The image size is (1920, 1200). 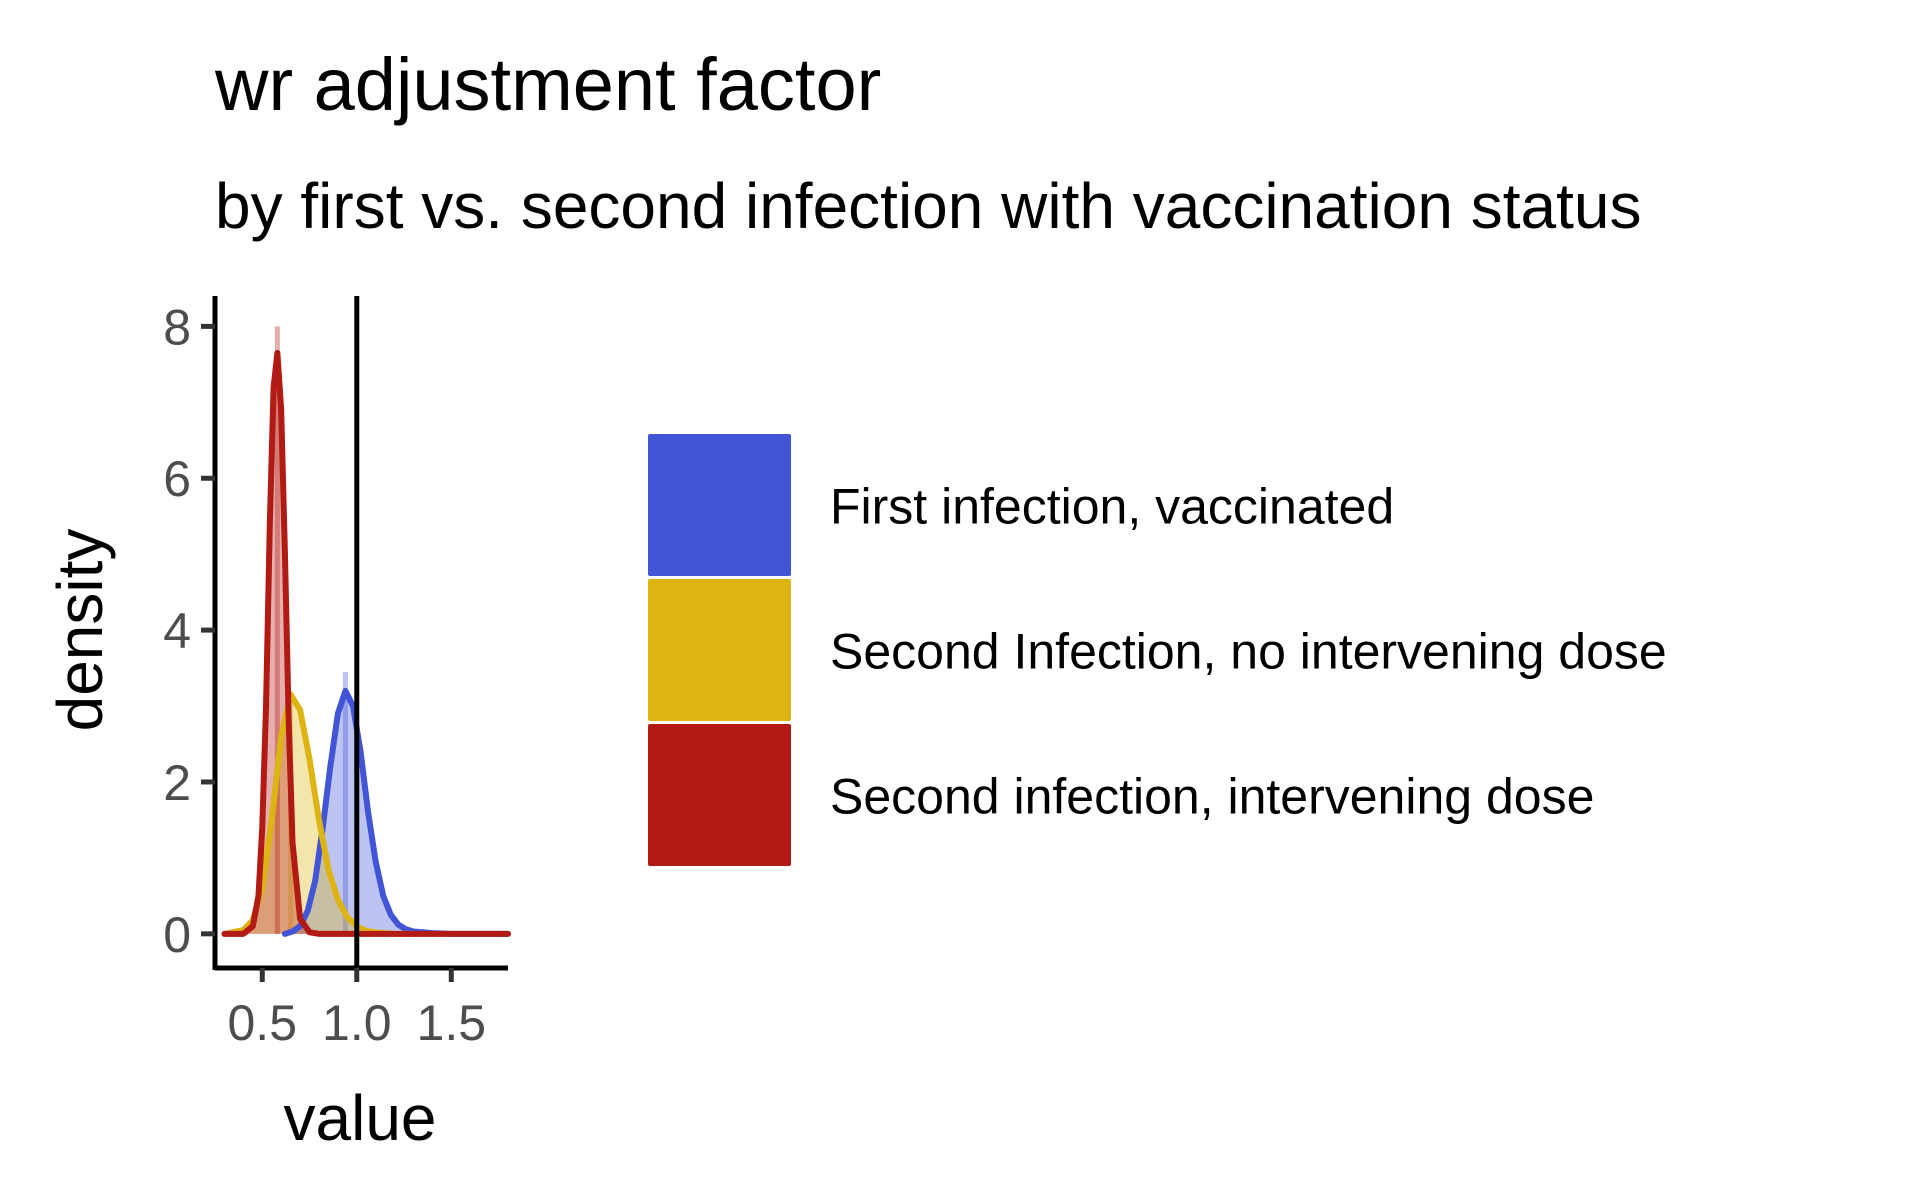 What do you see at coordinates (177, 935) in the screenshot?
I see `y-tick-label: 0` at bounding box center [177, 935].